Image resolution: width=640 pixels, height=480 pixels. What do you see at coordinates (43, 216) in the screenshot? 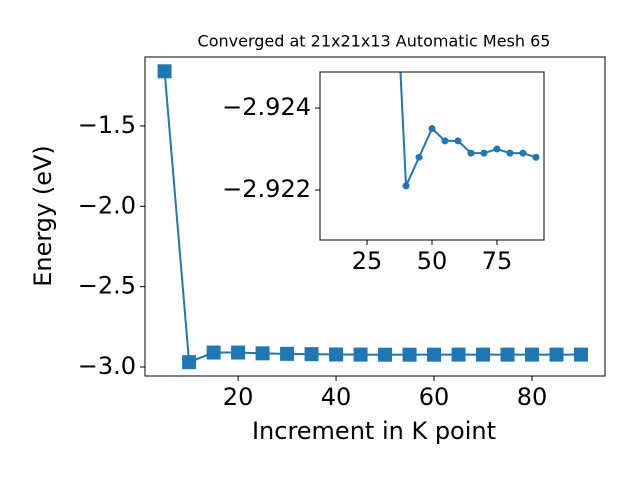
I see `y-axis-label: Energy (eV)` at bounding box center [43, 216].